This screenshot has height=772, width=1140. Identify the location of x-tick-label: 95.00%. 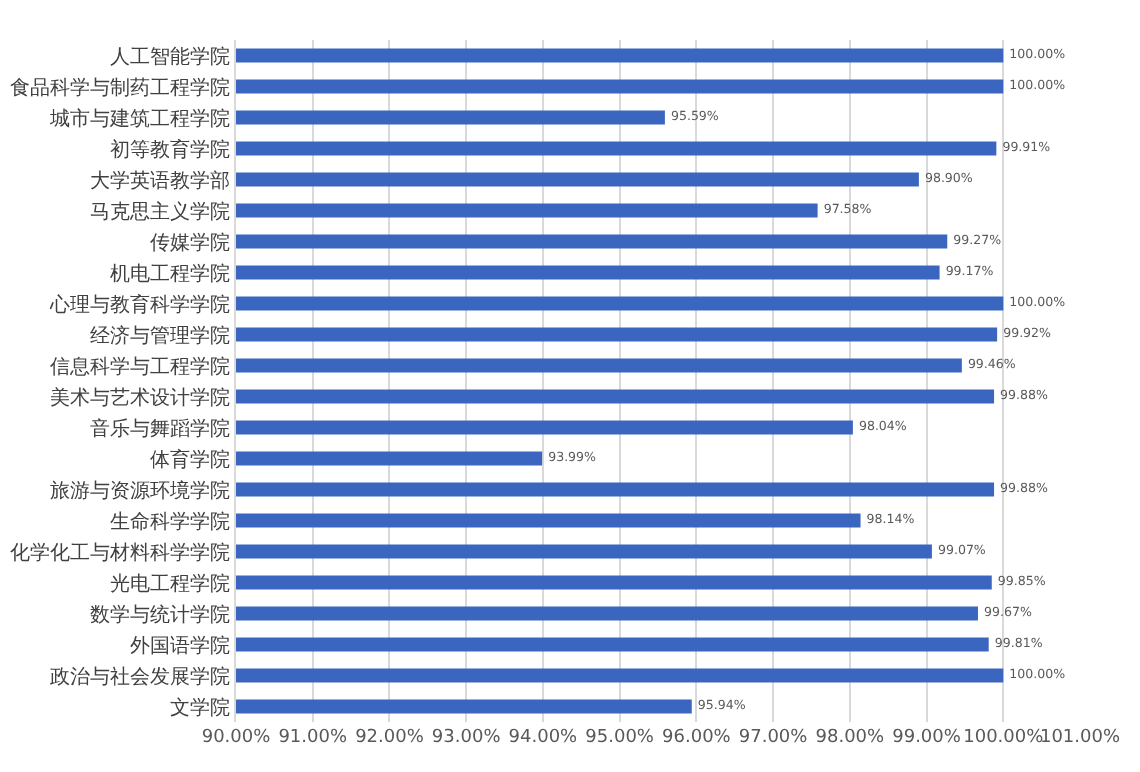
(620, 738).